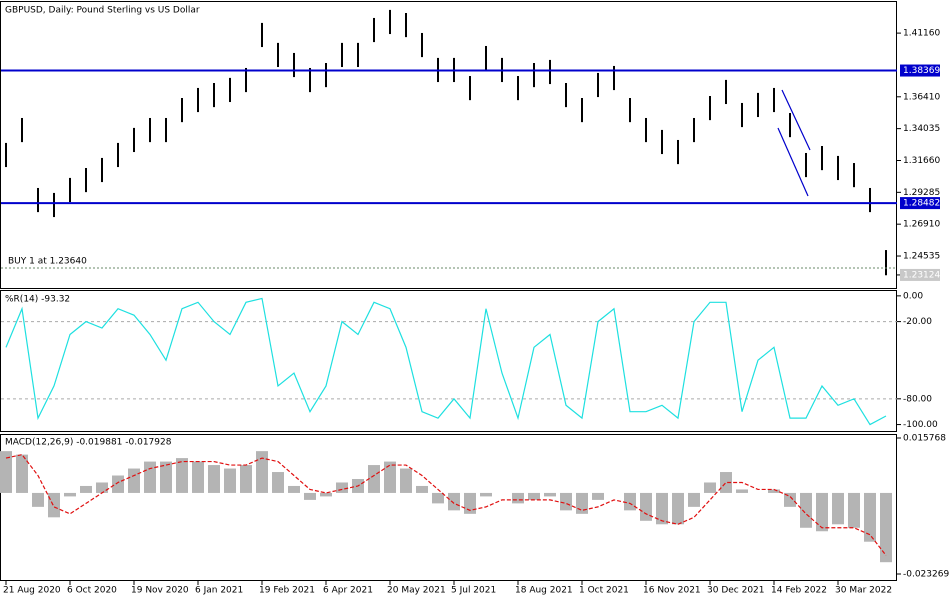  Describe the element at coordinates (37, 300) in the screenshot. I see `indicator-title: %R(14) -93.32` at that location.